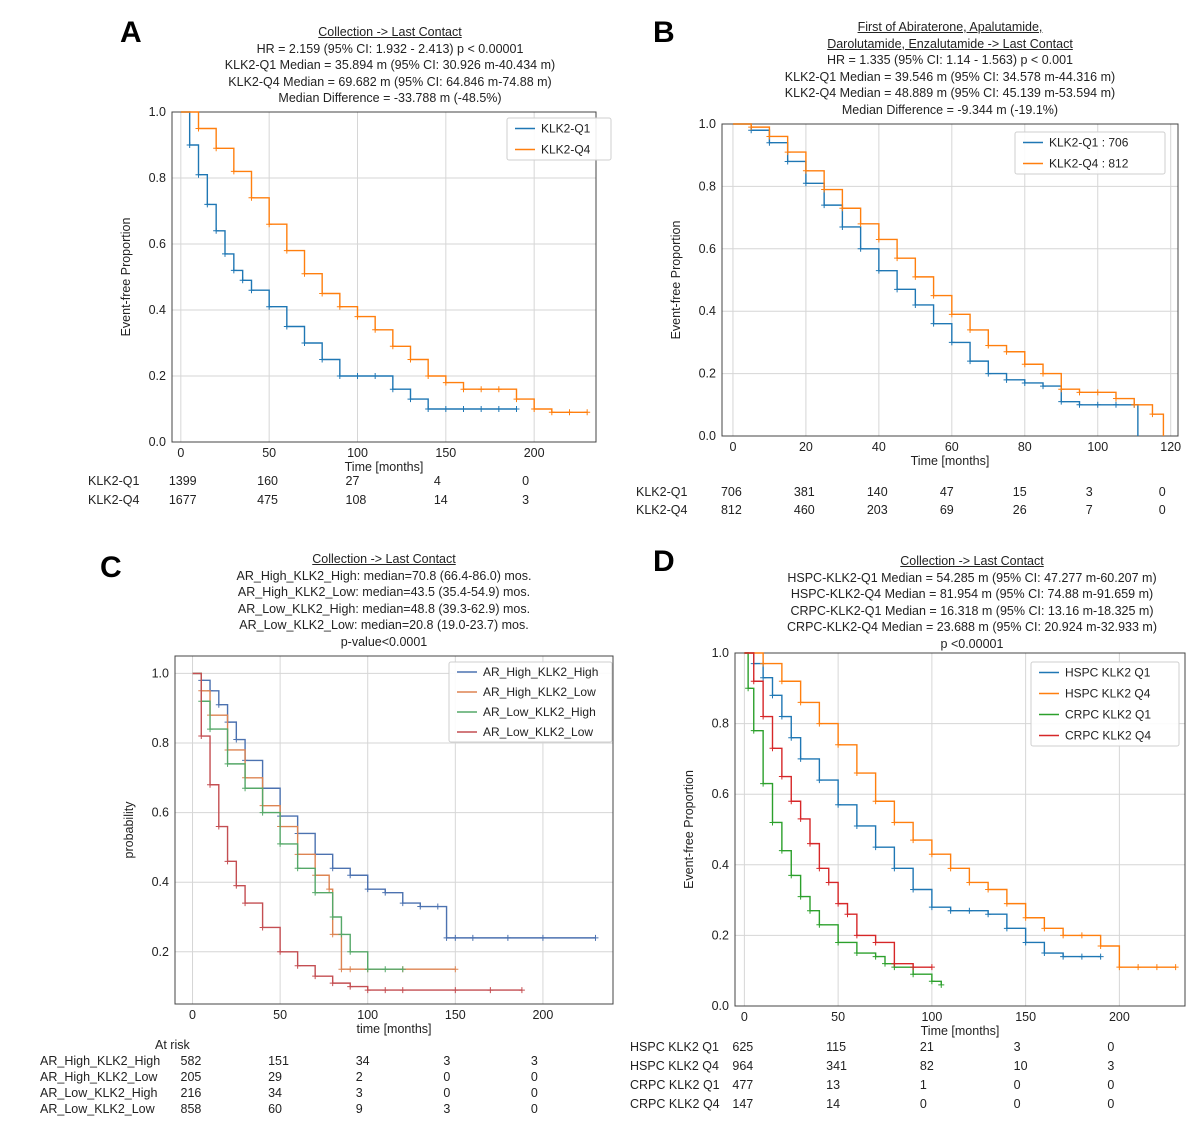 The image size is (1200, 1131). Describe the element at coordinates (664, 32) in the screenshot. I see `panel-letter-b: B` at that location.